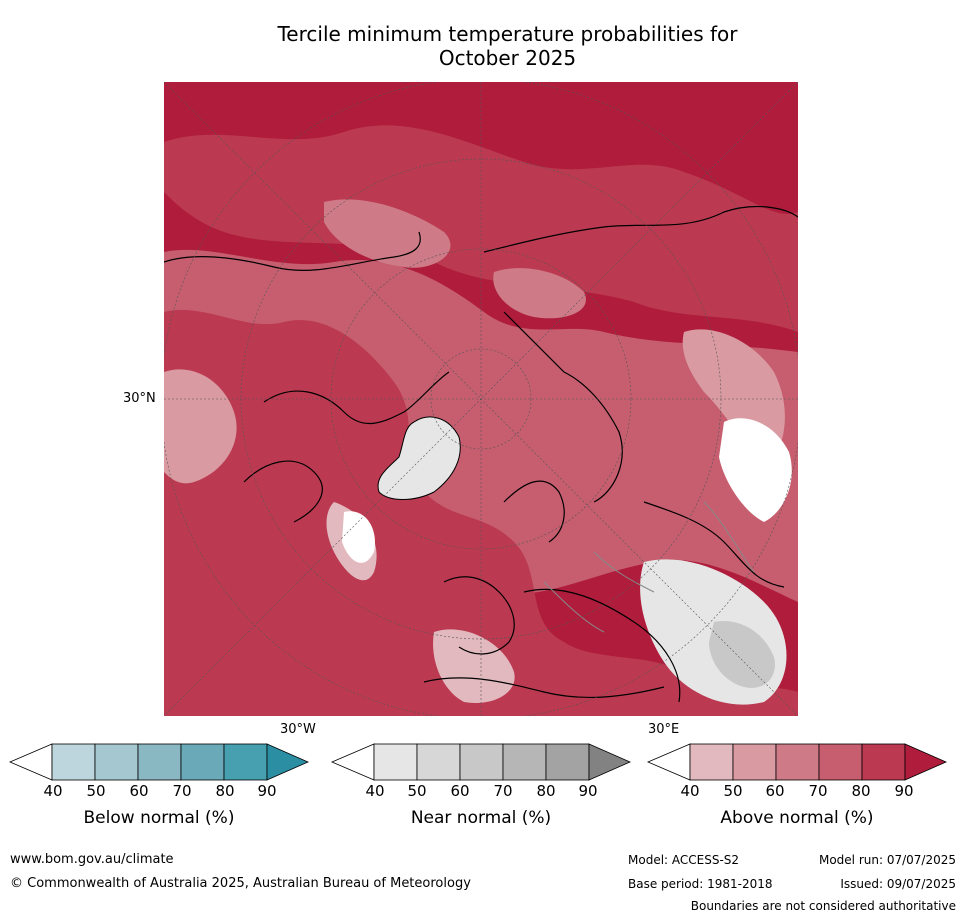  What do you see at coordinates (159, 818) in the screenshot?
I see `legend-label-below-normal: Below normal (%)` at bounding box center [159, 818].